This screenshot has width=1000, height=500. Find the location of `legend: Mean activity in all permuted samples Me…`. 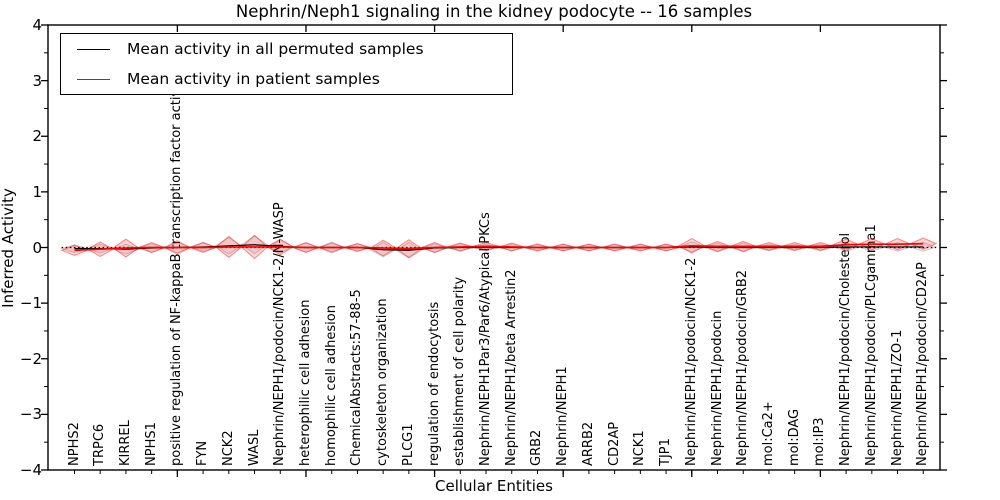

legend: Mean activity in all permuted samples Me… is located at coordinates (286, 64).